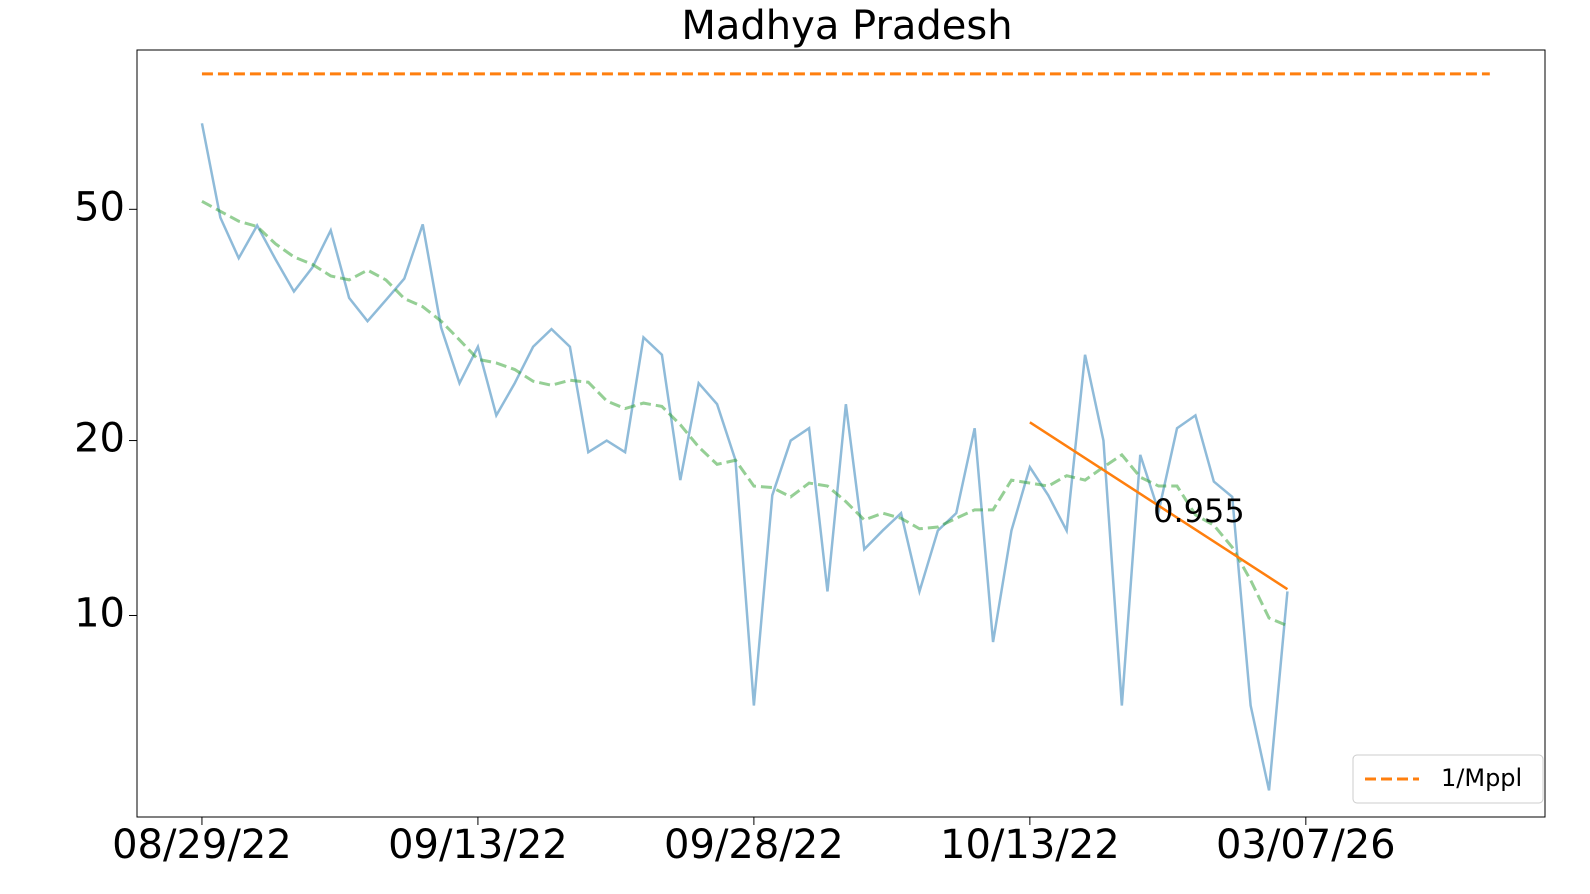 This screenshot has width=1590, height=894. I want to click on legend-label: 1/Mppl, so click(1481, 778).